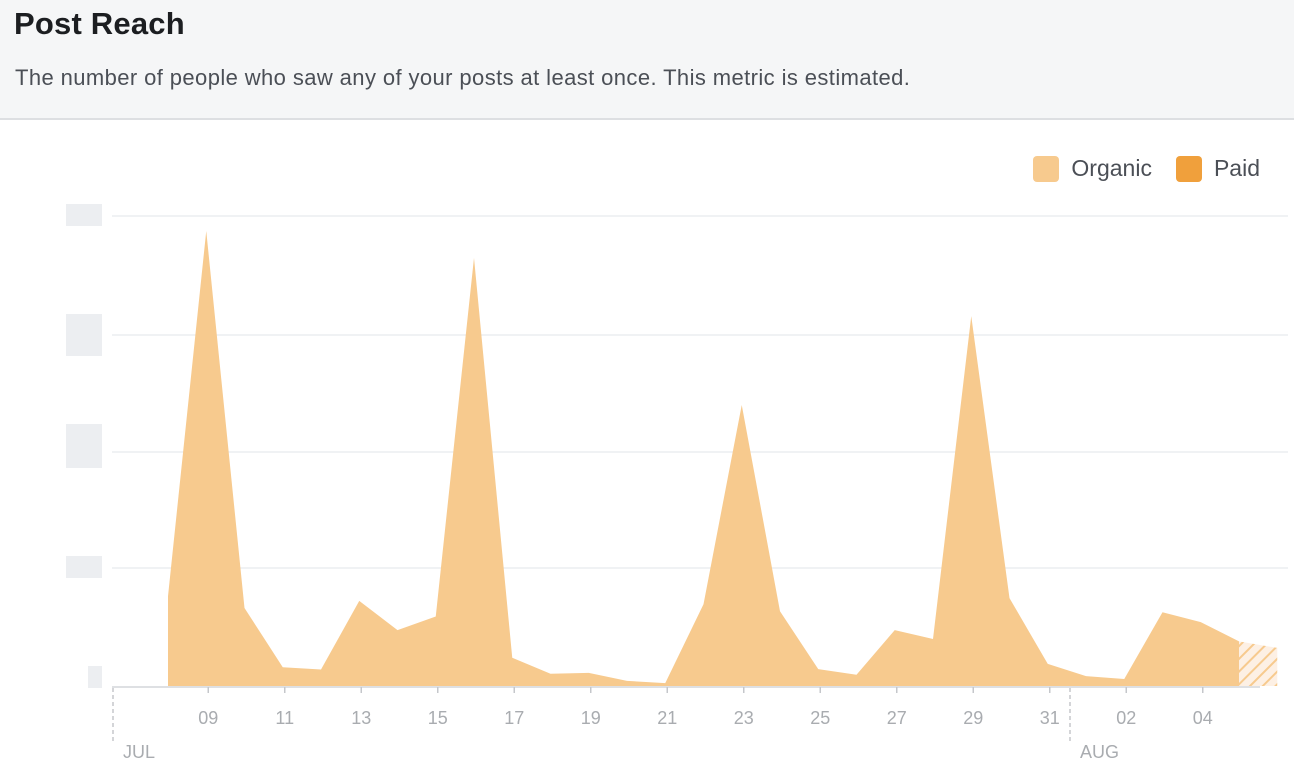 The width and height of the screenshot is (1294, 776). Describe the element at coordinates (1236, 168) in the screenshot. I see `legend-label-paid: Paid` at that location.